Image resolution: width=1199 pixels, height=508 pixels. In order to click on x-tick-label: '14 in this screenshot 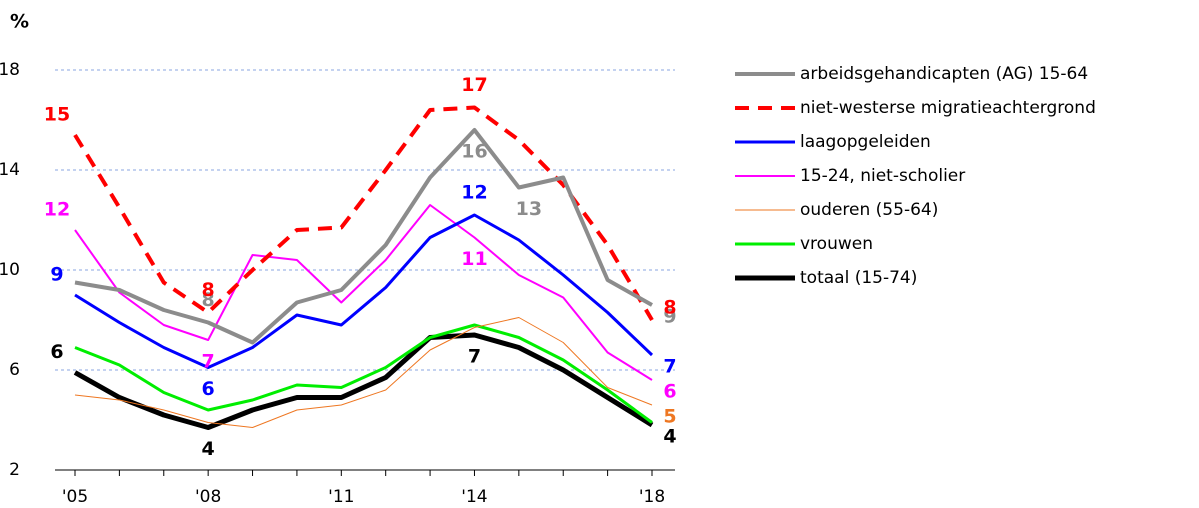, I will do `click(474, 497)`.